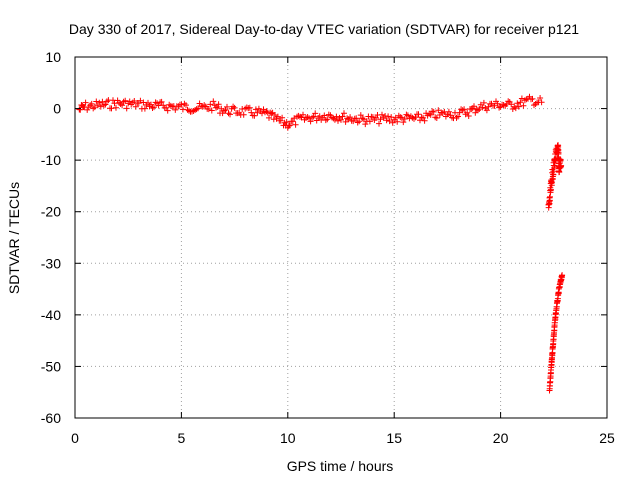 This screenshot has width=640, height=480. I want to click on y-tick-label: -30, so click(51, 263).